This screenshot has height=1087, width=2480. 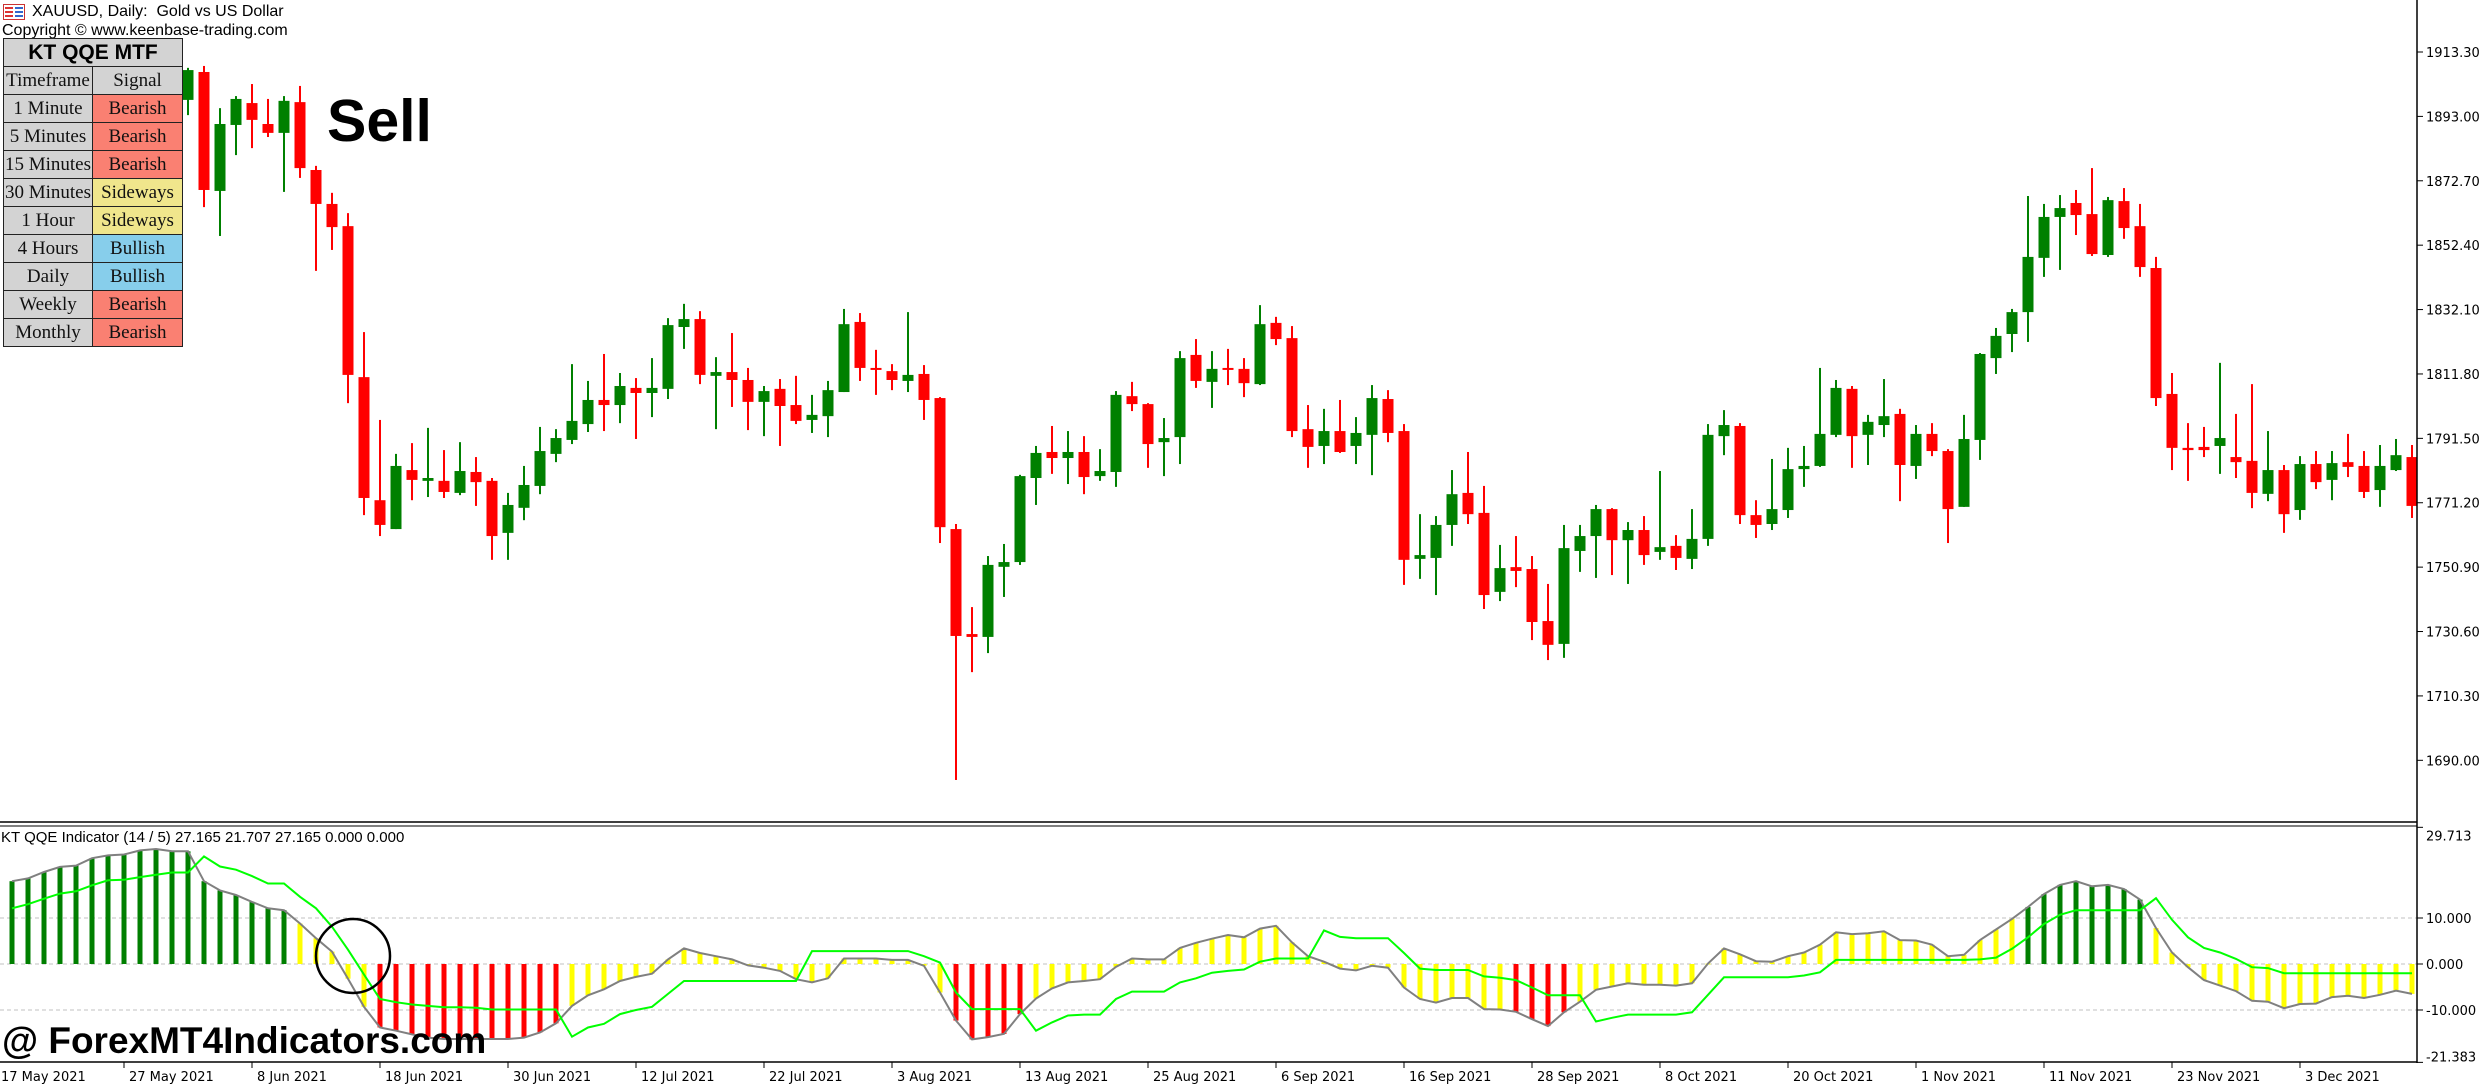 What do you see at coordinates (1450, 1077) in the screenshot?
I see `date-label: 16 Sep 2021` at bounding box center [1450, 1077].